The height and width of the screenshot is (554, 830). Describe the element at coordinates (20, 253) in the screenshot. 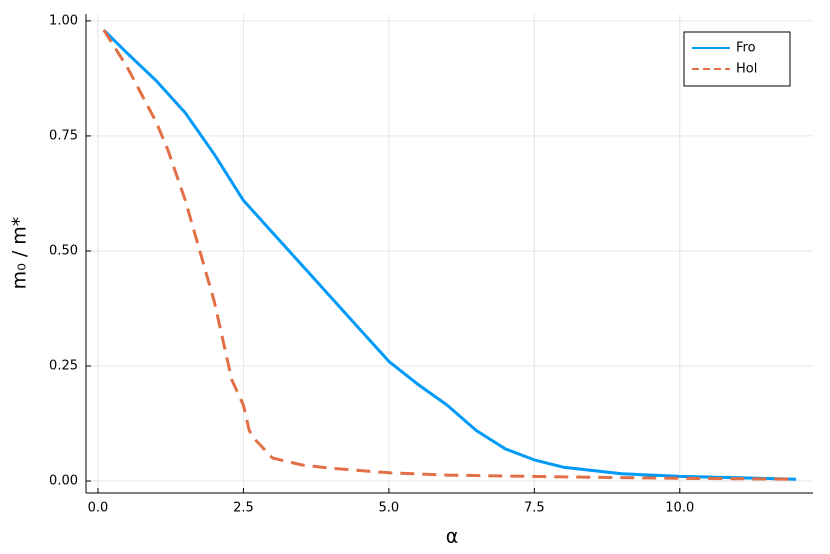

I see `y-axis-label: m₀ / m*` at that location.